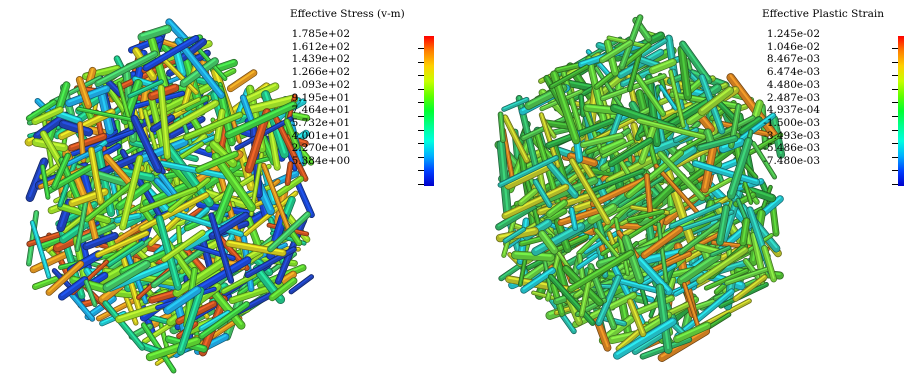 This screenshot has width=904, height=383. What do you see at coordinates (793, 34) in the screenshot?
I see `strain-legend-label: 1.245e-02` at bounding box center [793, 34].